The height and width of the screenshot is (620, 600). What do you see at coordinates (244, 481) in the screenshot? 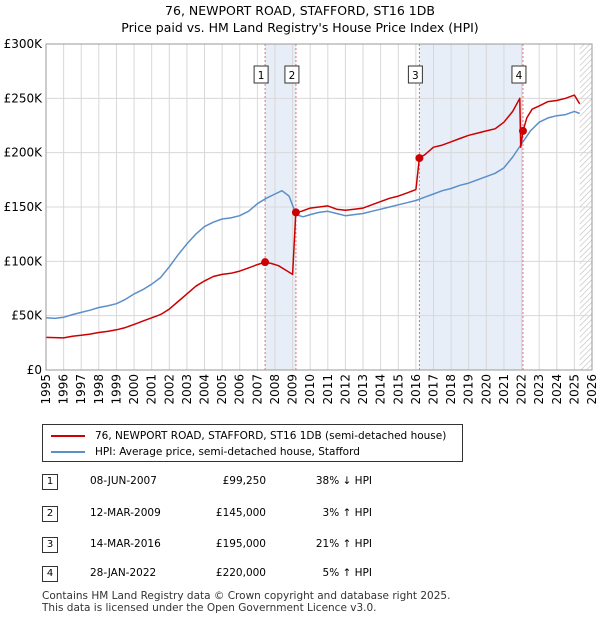
I see `transaction-price: £99,250` at bounding box center [244, 481].